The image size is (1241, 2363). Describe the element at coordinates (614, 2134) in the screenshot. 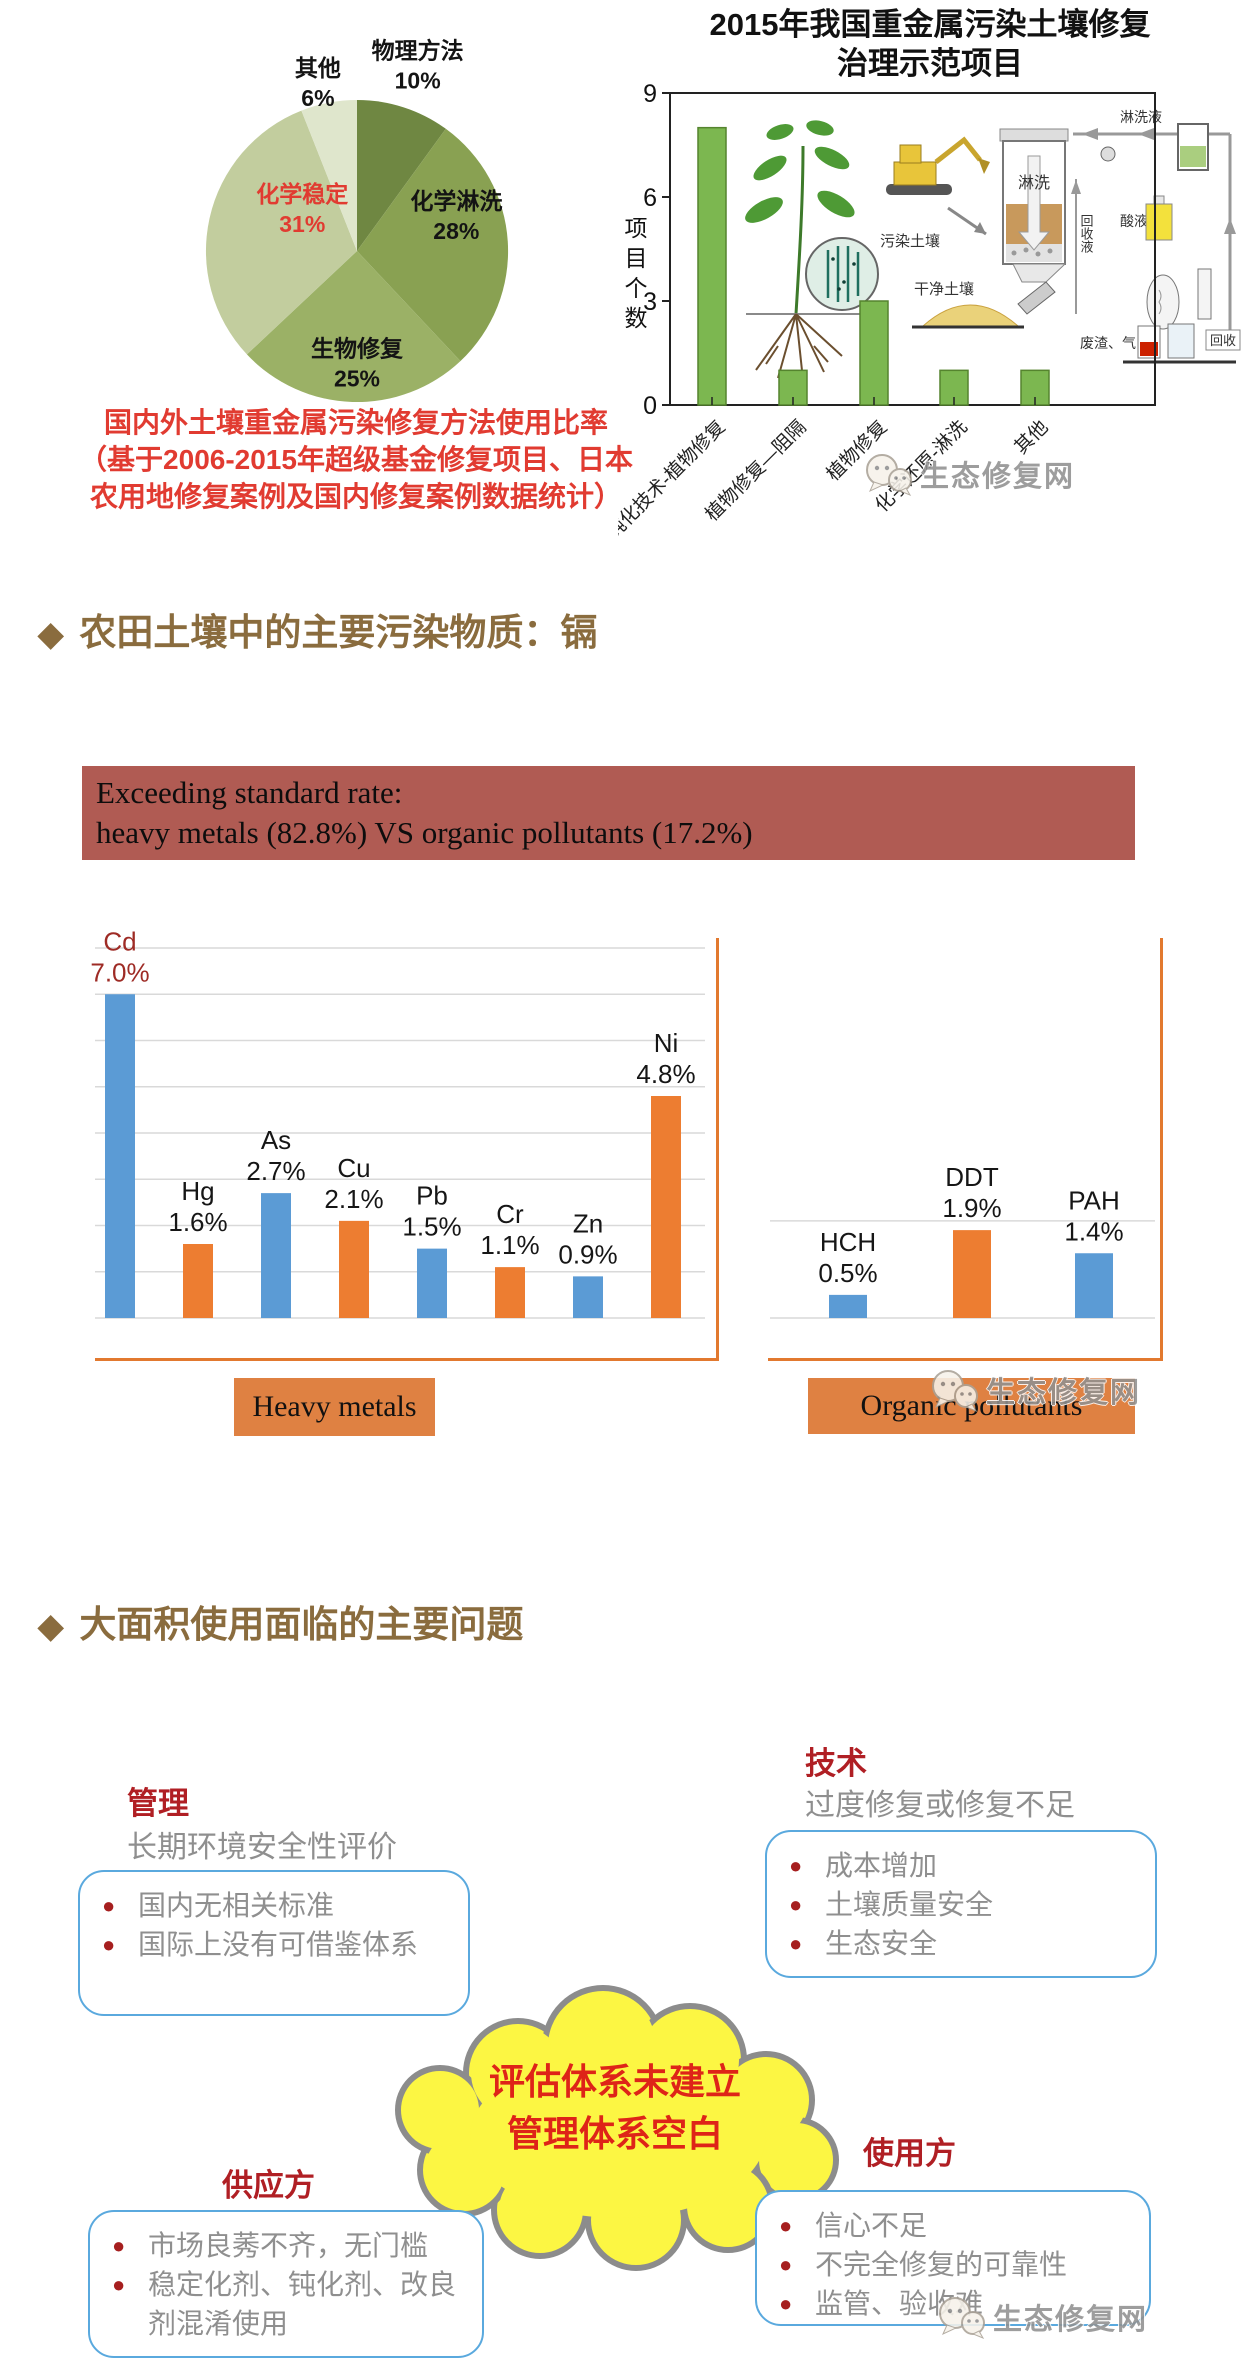

I see `cloud-line2: 管理体系空白` at that location.